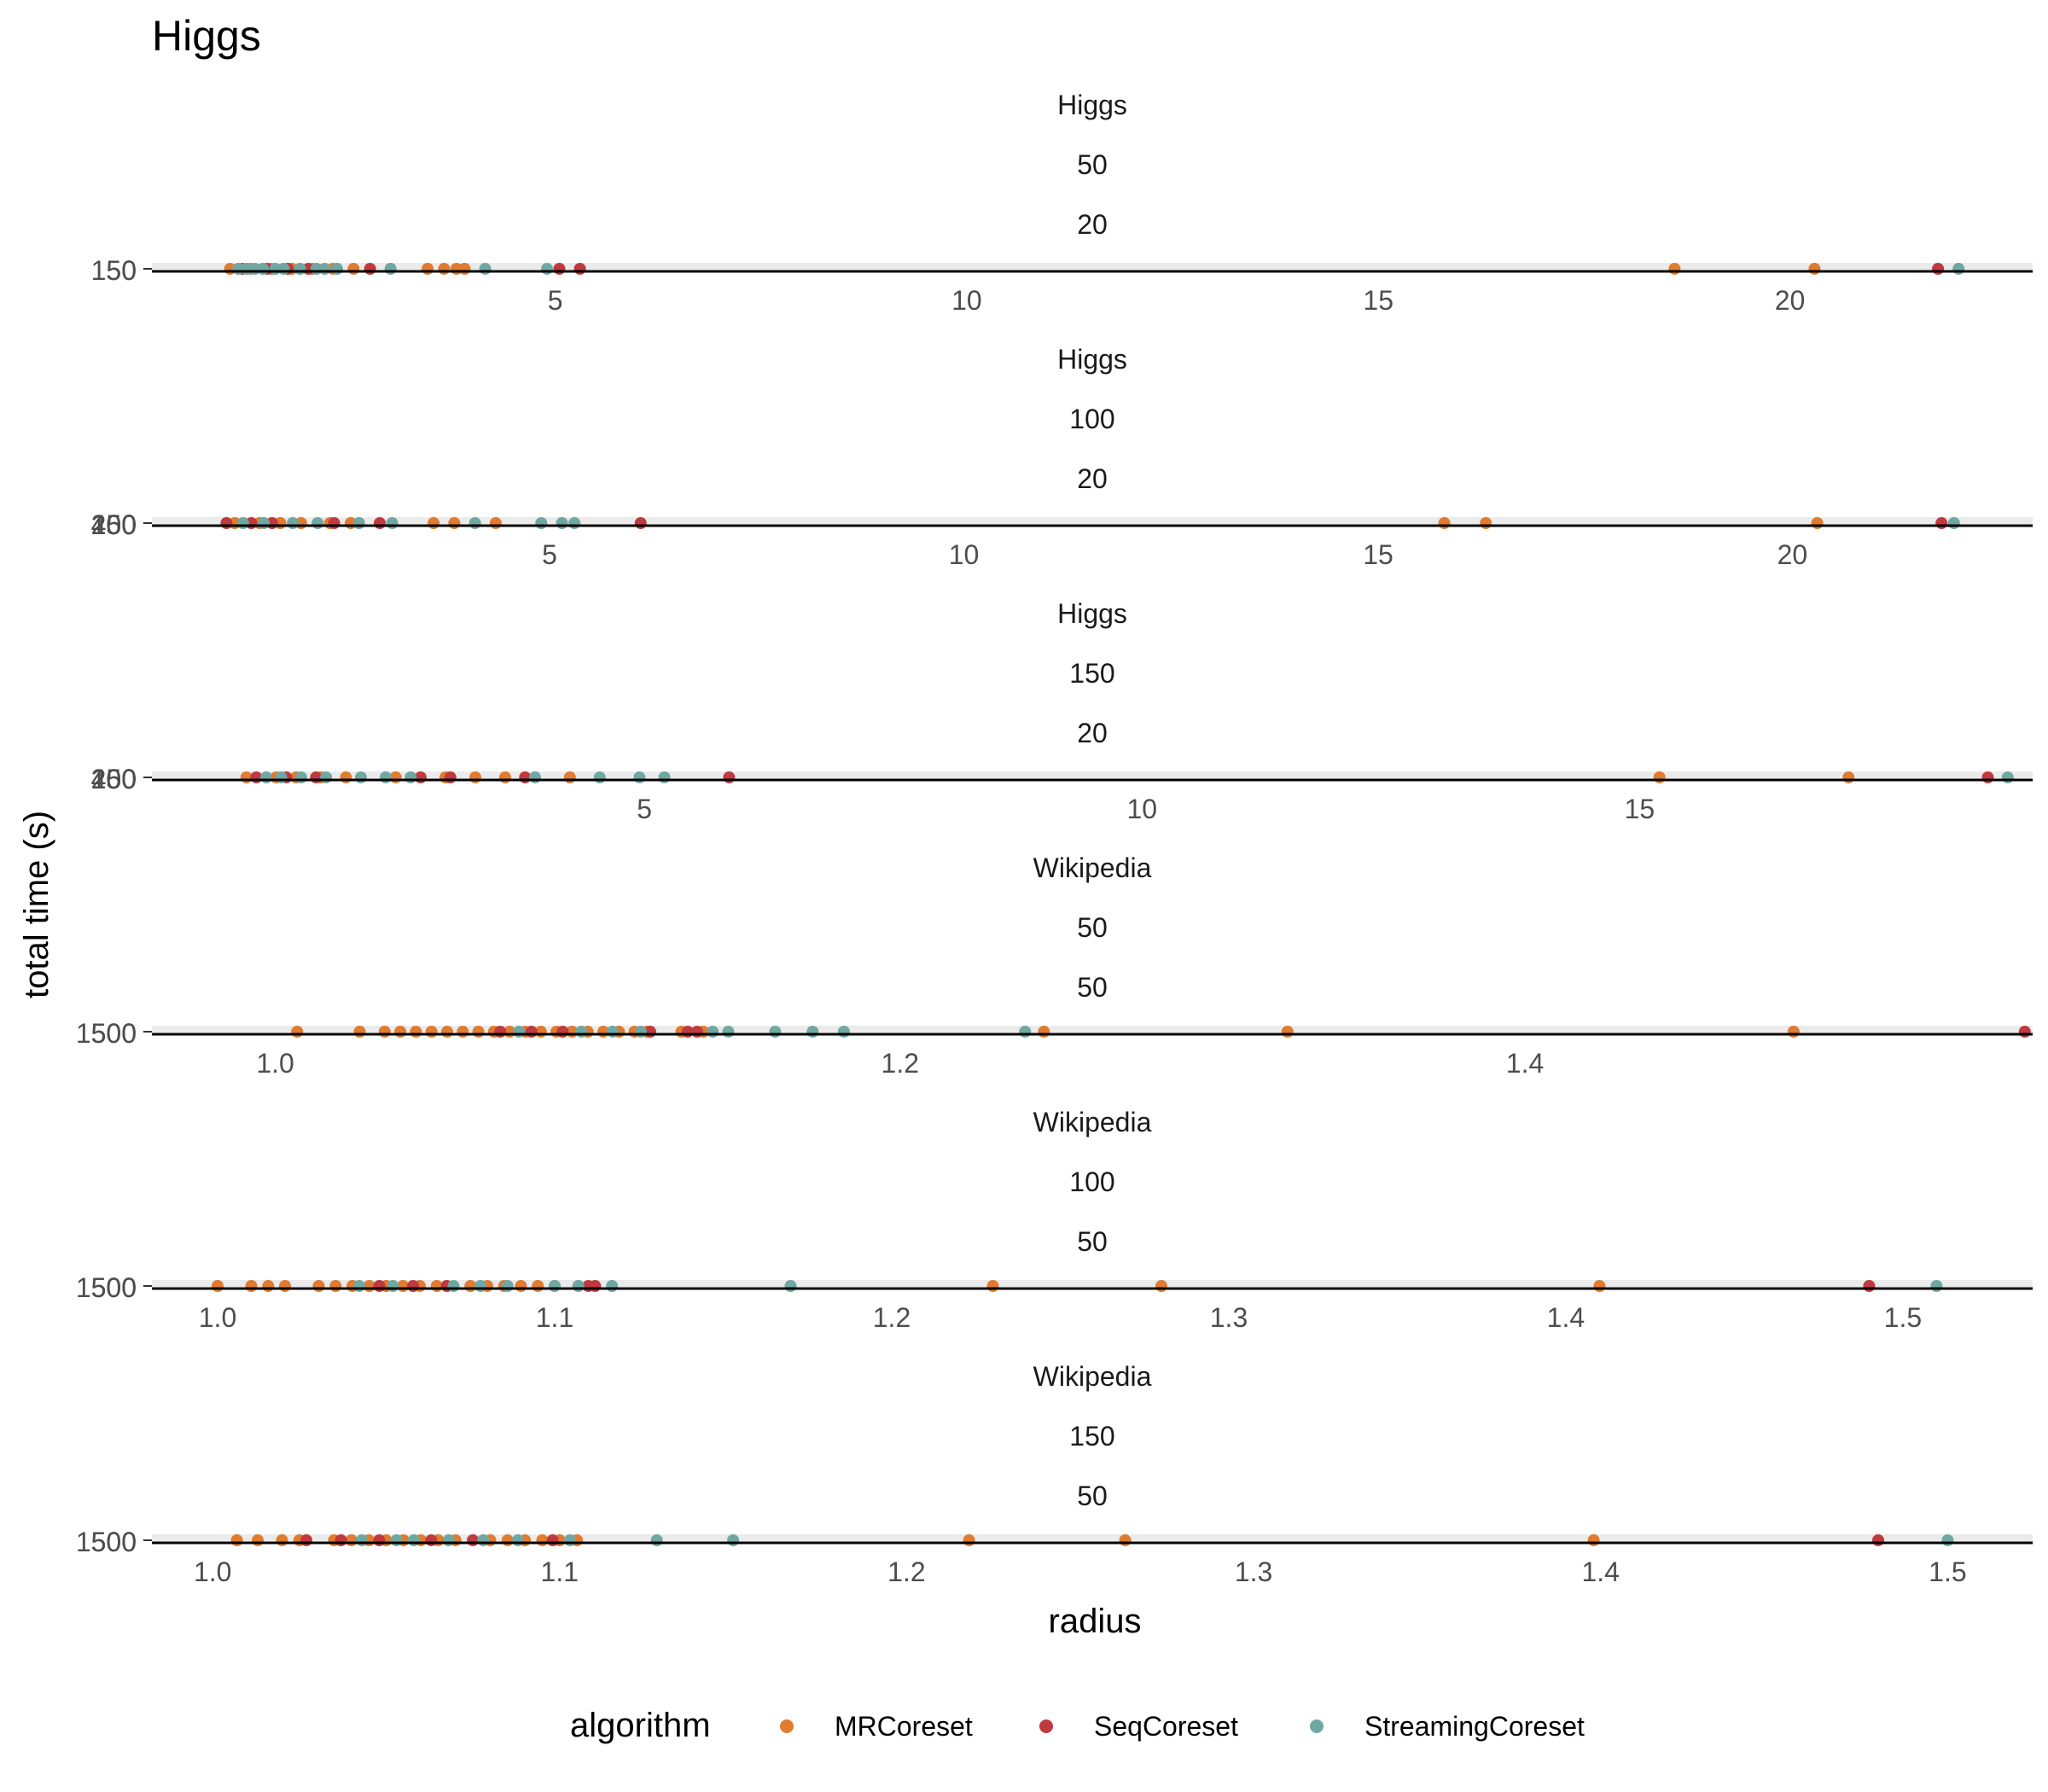 Image resolution: width=2048 pixels, height=1792 pixels. Describe the element at coordinates (1092, 1376) in the screenshot. I see `strip-label: Wikipedia` at that location.